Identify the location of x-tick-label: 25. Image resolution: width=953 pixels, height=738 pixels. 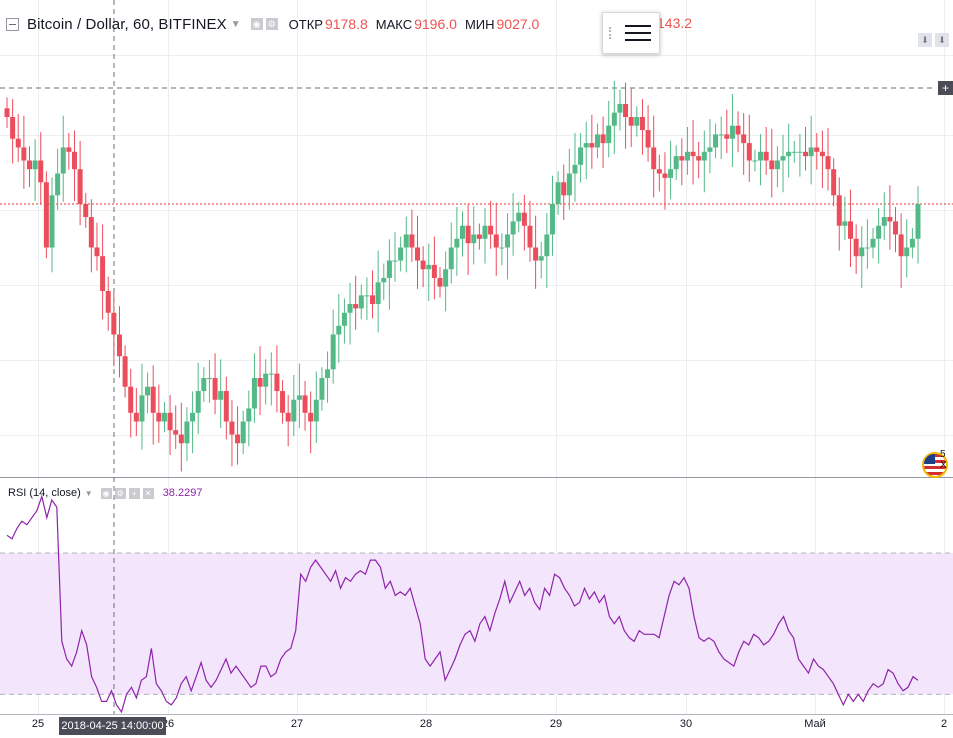
(38, 724).